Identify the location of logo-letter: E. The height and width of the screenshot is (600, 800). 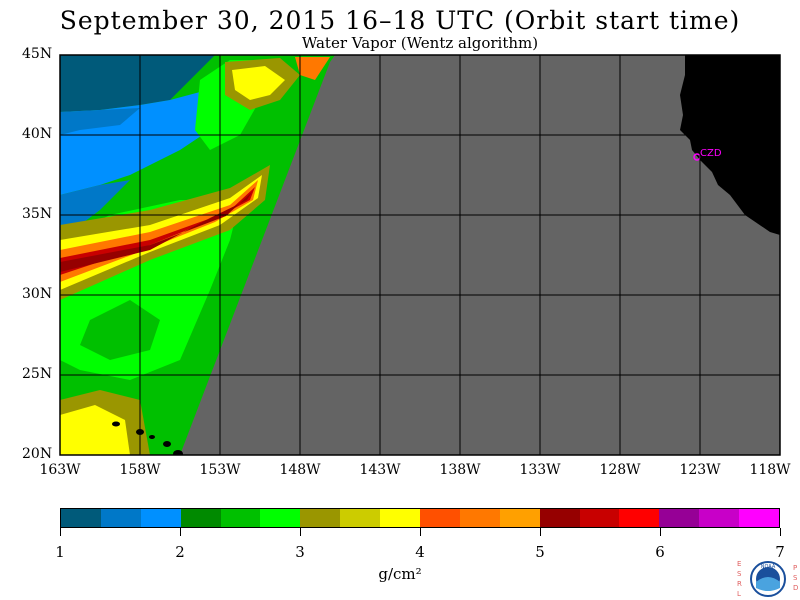
(739, 564).